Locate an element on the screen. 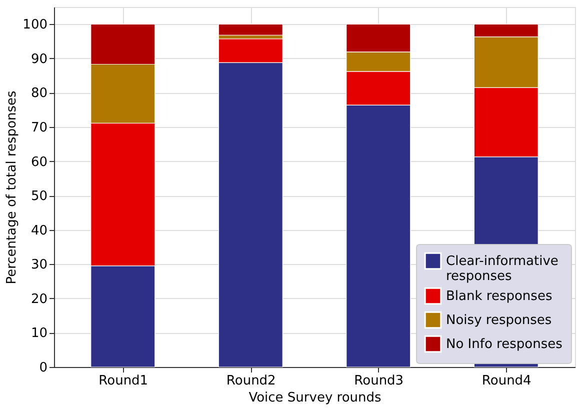 This screenshot has height=408, width=577. y-tick-label: 10 is located at coordinates (39, 334).